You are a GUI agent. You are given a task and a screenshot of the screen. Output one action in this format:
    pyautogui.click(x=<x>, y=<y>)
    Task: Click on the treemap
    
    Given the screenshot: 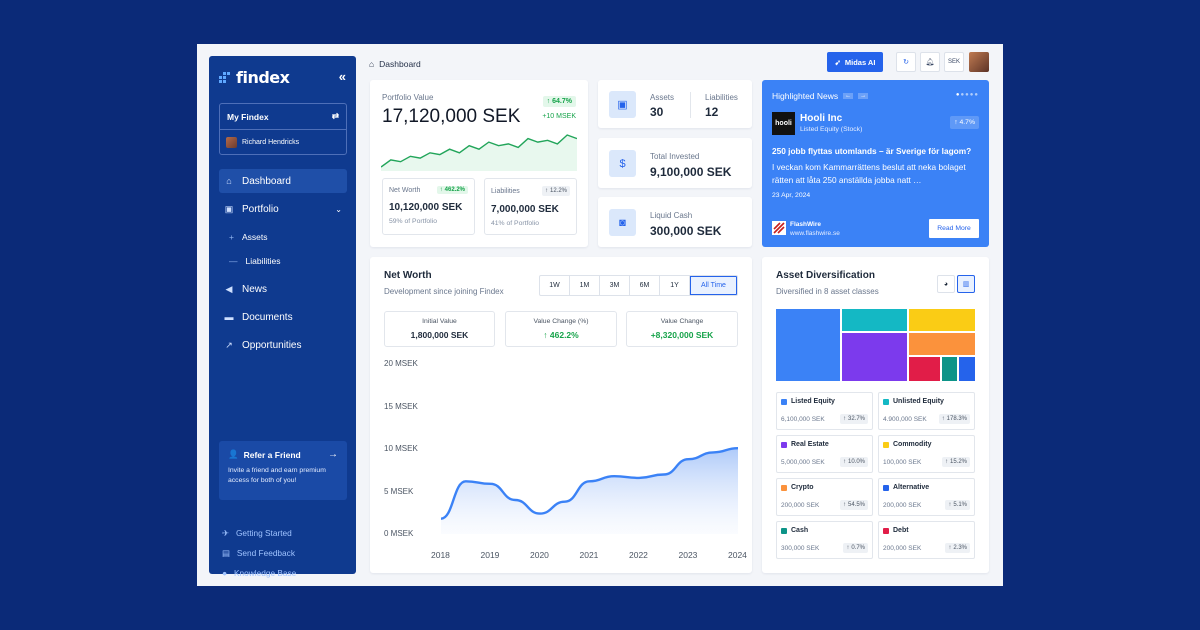 What is the action you would take?
    pyautogui.click(x=875, y=345)
    